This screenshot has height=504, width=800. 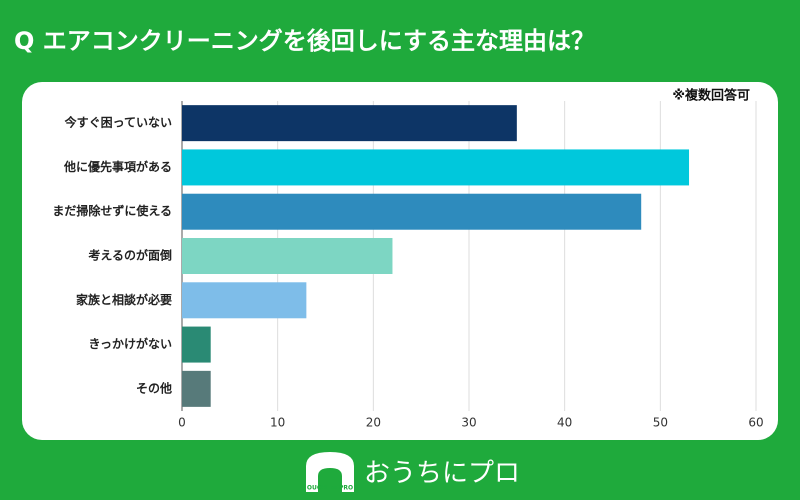 I want to click on x-tick-label: 30, so click(x=468, y=423).